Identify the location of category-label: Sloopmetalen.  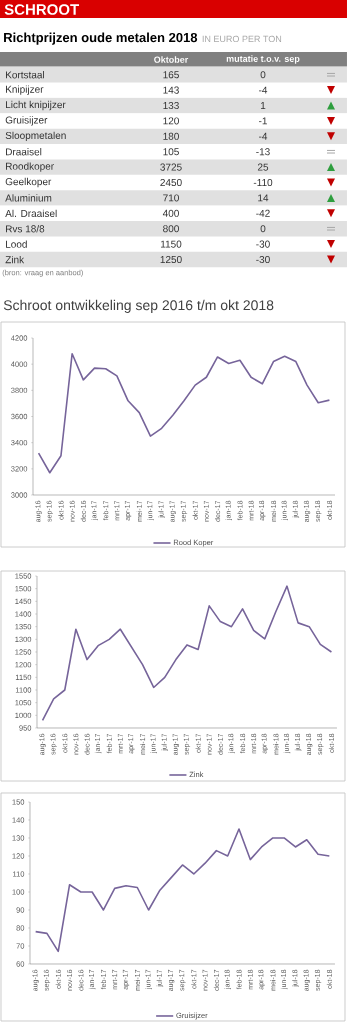
(35, 136).